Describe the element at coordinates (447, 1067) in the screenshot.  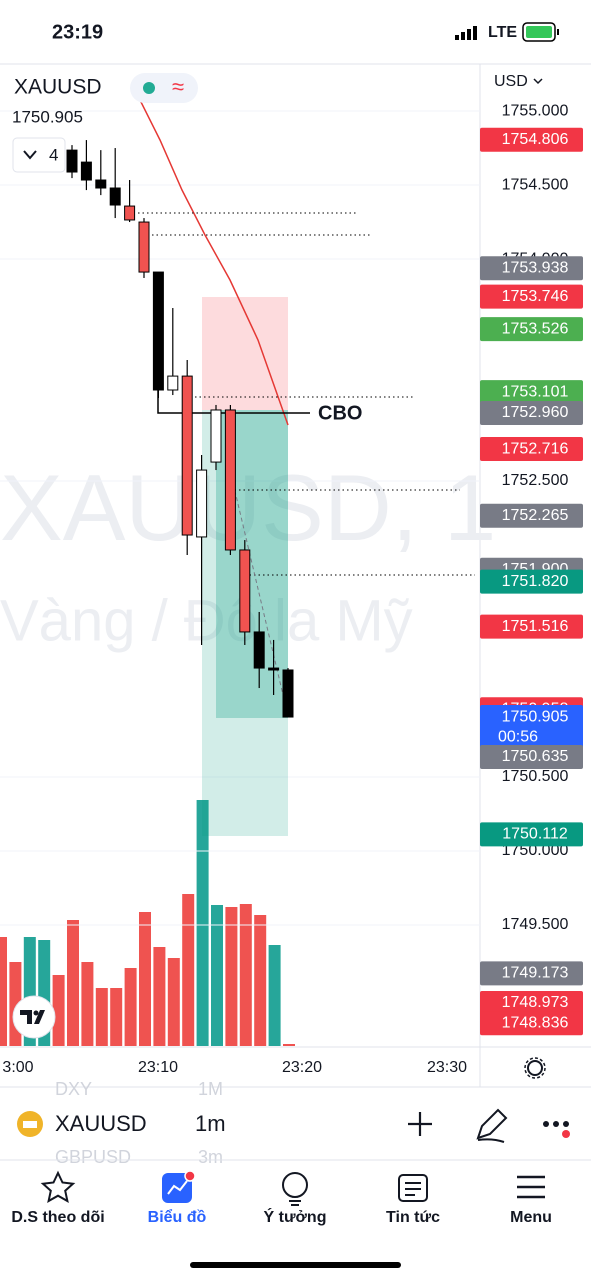
I see `x-tick-label: 23:30` at that location.